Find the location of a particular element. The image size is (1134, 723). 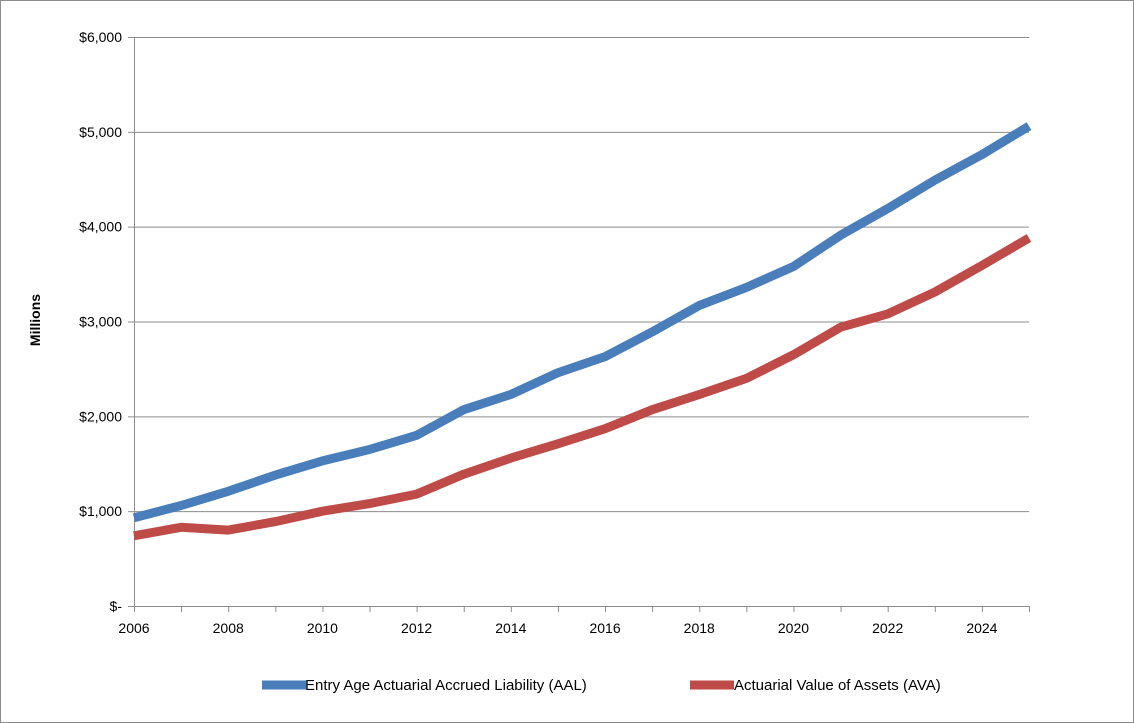

x-tick-label: 2010 is located at coordinates (322, 628).